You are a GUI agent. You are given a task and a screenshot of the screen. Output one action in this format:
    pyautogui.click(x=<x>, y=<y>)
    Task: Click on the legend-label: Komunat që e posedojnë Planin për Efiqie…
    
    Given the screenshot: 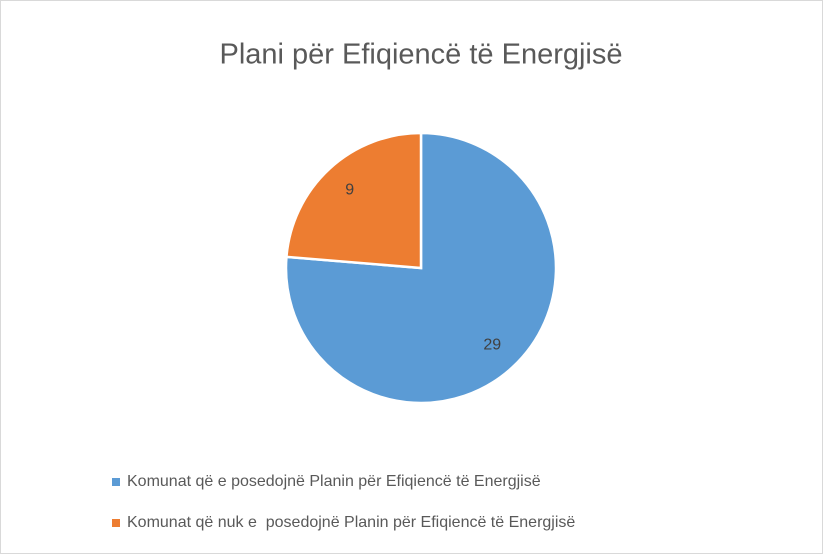 What is the action you would take?
    pyautogui.click(x=334, y=481)
    